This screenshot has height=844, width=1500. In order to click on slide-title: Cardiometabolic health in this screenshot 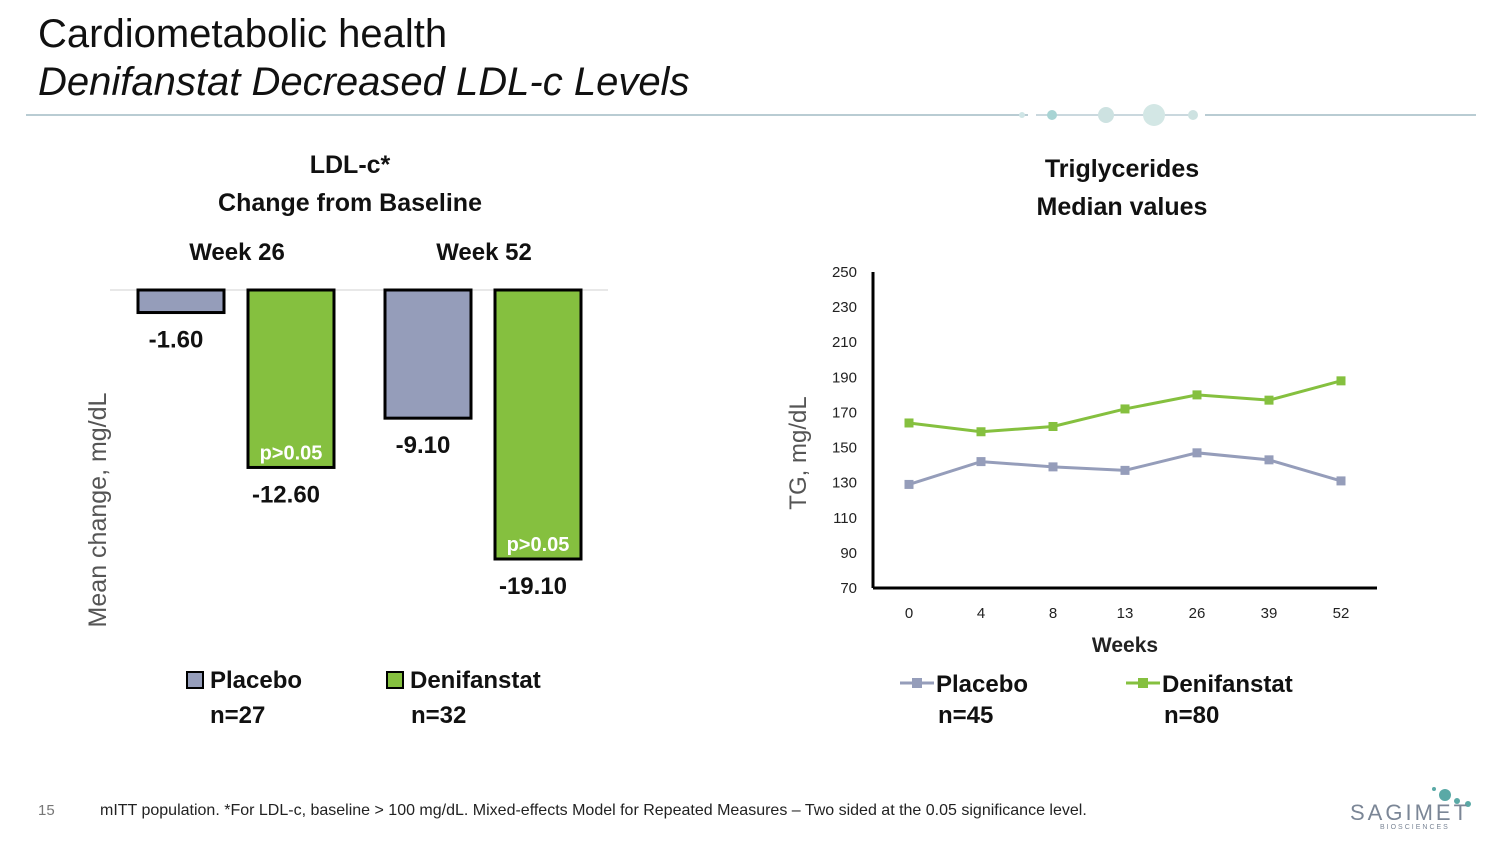, I will do `click(243, 34)`.